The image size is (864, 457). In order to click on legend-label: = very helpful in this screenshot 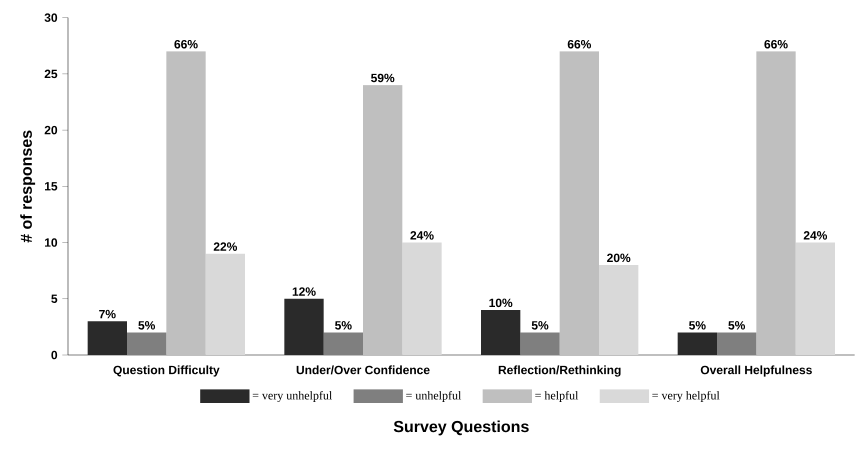, I will do `click(686, 396)`.